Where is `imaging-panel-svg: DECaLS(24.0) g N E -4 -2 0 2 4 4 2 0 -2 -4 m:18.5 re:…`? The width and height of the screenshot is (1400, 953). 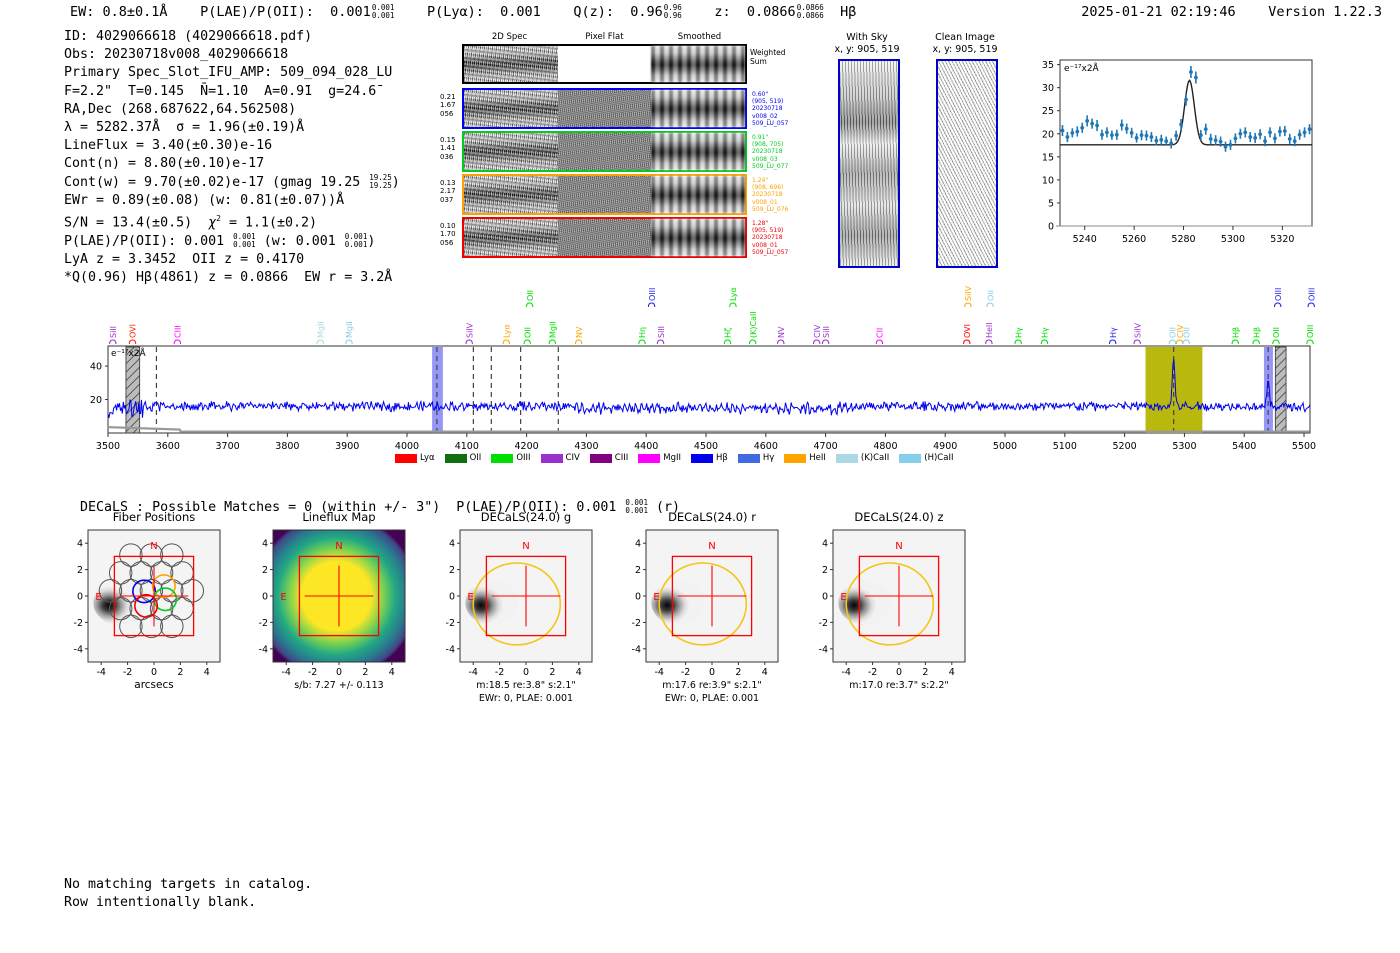
imaging-panel-svg: DECaLS(24.0) g N E -4 -2 0 2 4 4 2 0 -2 -4 m:18.5 re:… is located at coordinates (519, 607).